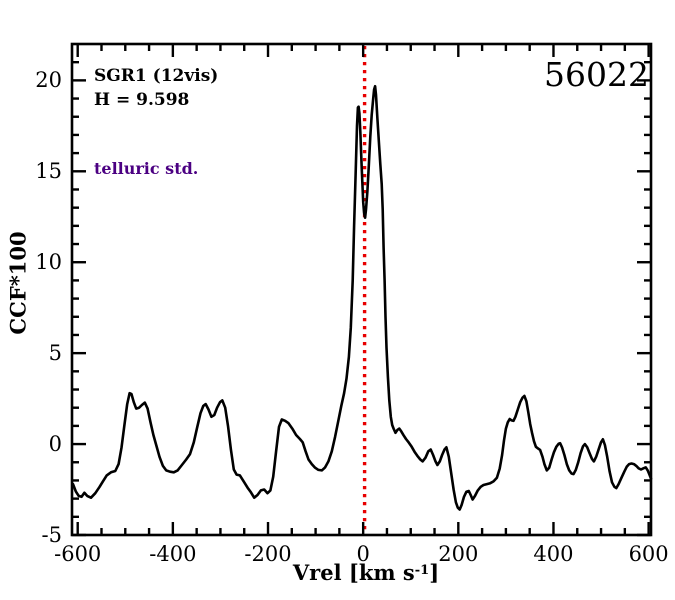 This screenshot has width=675, height=600. What do you see at coordinates (78, 554) in the screenshot?
I see `x-tick-label: -600` at bounding box center [78, 554].